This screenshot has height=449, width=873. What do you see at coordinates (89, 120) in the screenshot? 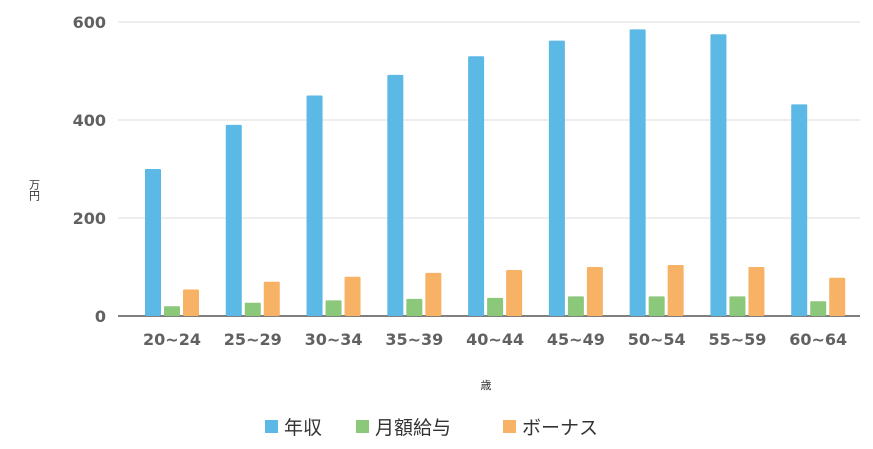
I see `y-tick-label: 400` at bounding box center [89, 120].